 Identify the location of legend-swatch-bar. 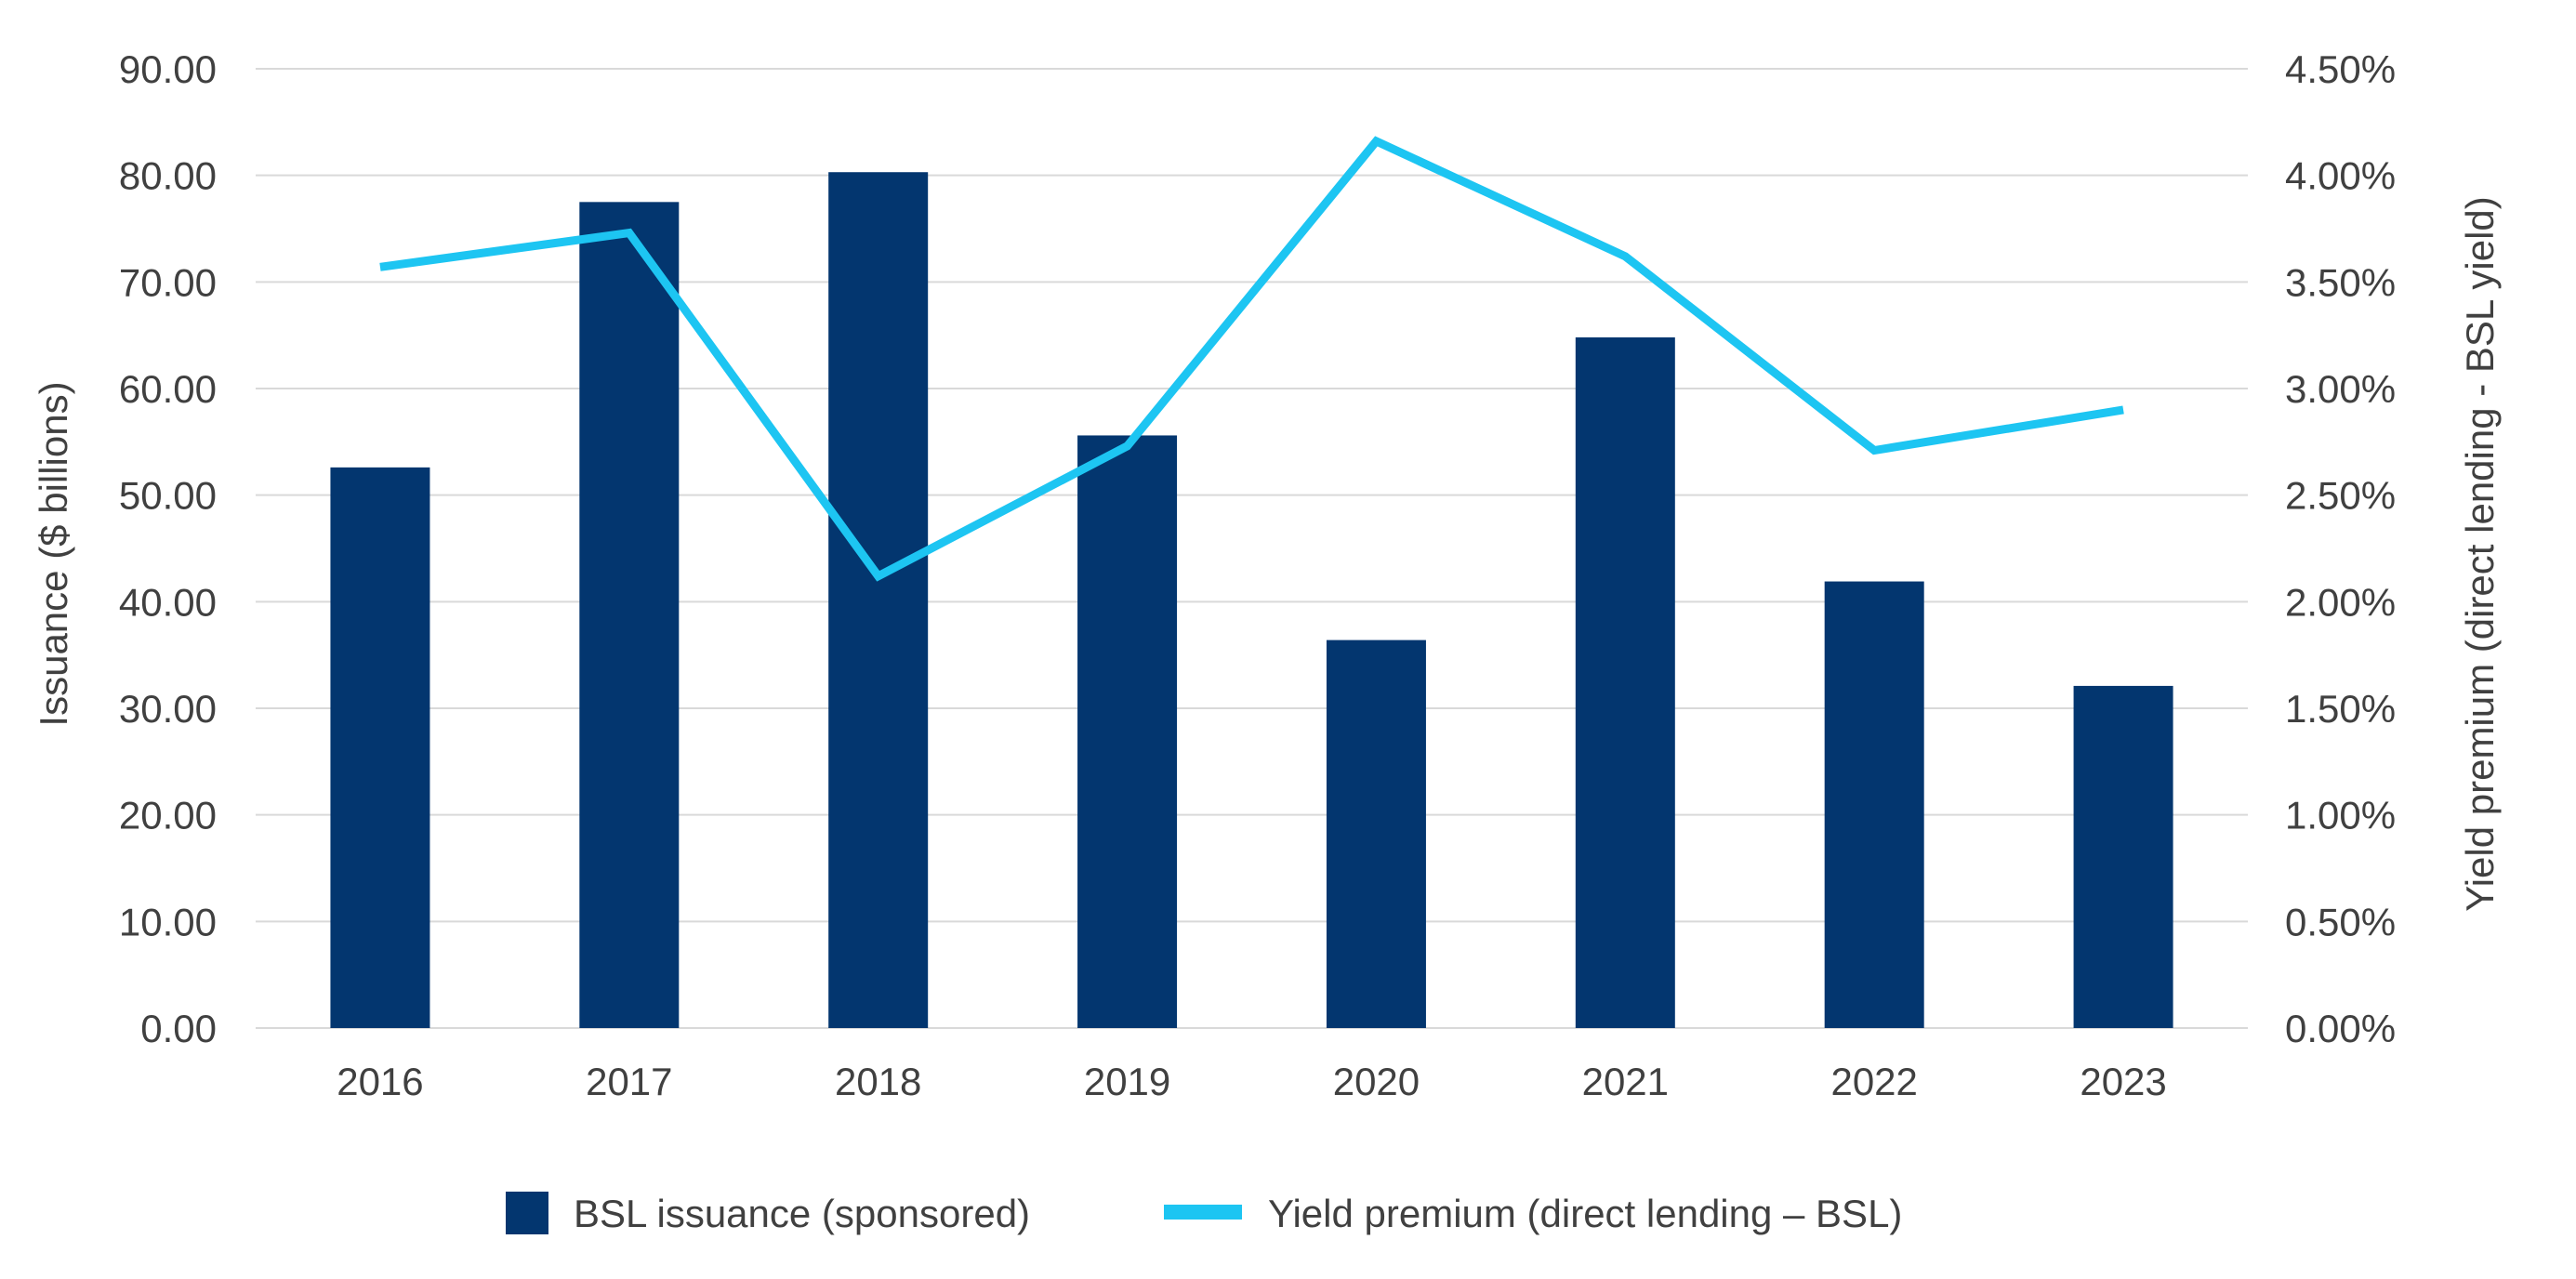
(527, 1213).